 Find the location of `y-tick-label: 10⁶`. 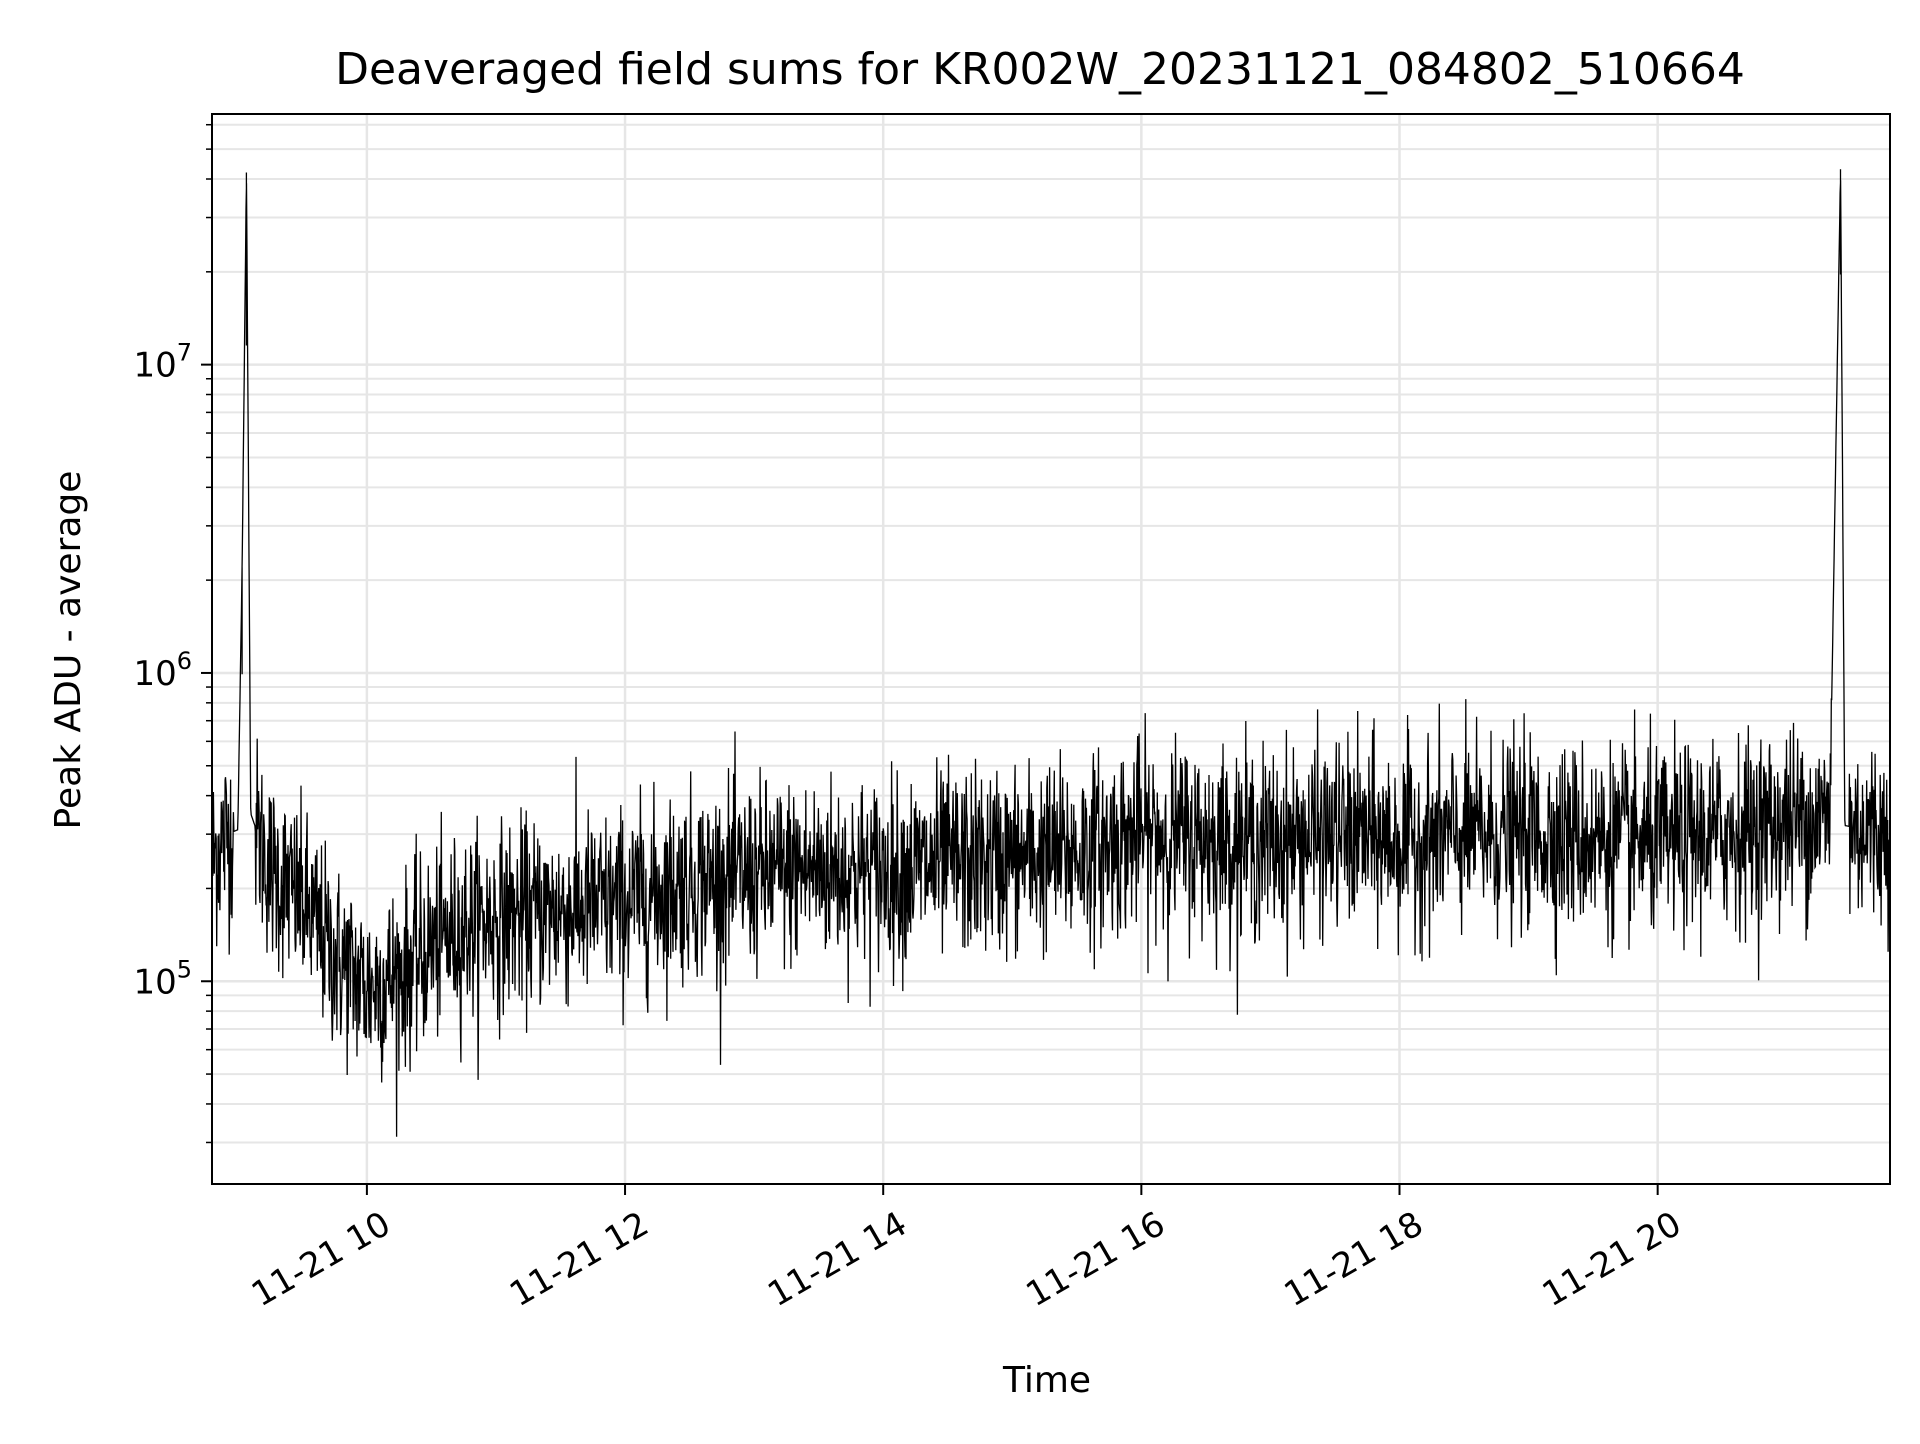

y-tick-label: 10⁶ is located at coordinates (162, 670).